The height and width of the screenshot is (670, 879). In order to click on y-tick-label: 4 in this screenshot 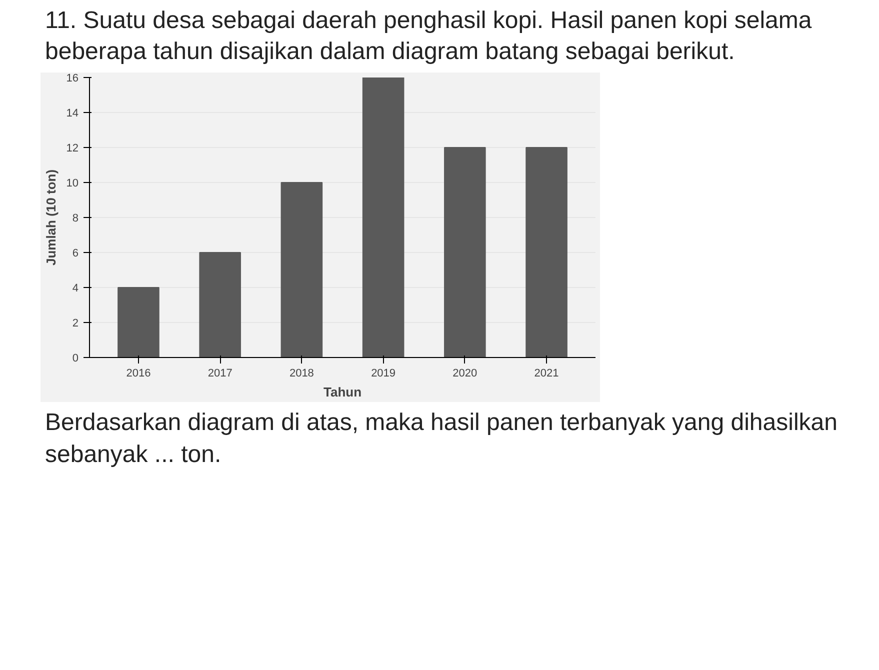, I will do `click(75, 288)`.